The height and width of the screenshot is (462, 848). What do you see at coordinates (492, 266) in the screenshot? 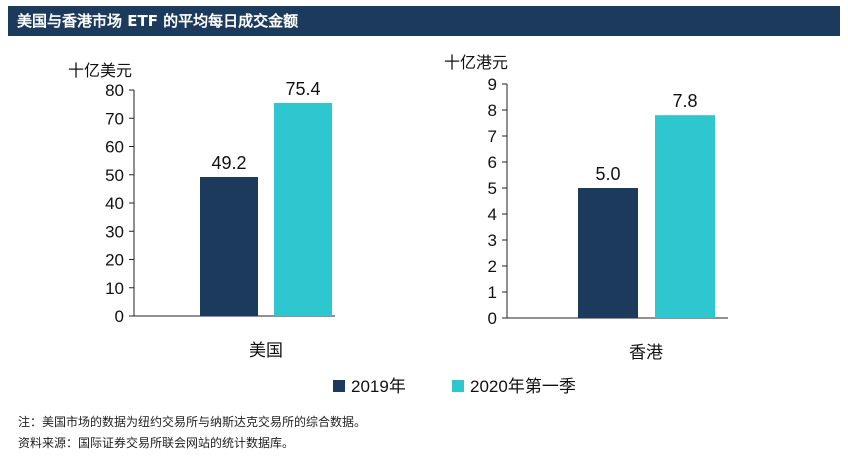
I see `y-tick-label: 2` at bounding box center [492, 266].